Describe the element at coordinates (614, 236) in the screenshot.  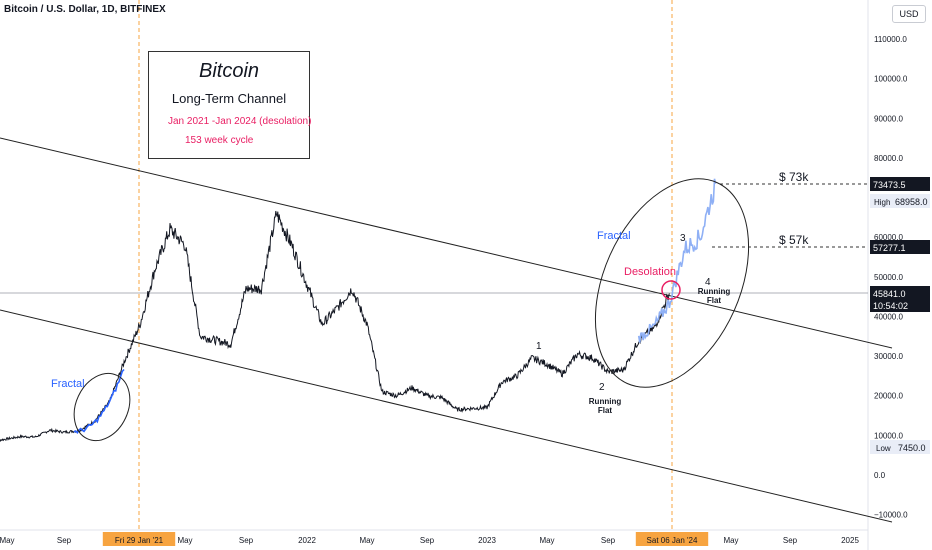
I see `annotation-fractal-right: Fractal` at that location.